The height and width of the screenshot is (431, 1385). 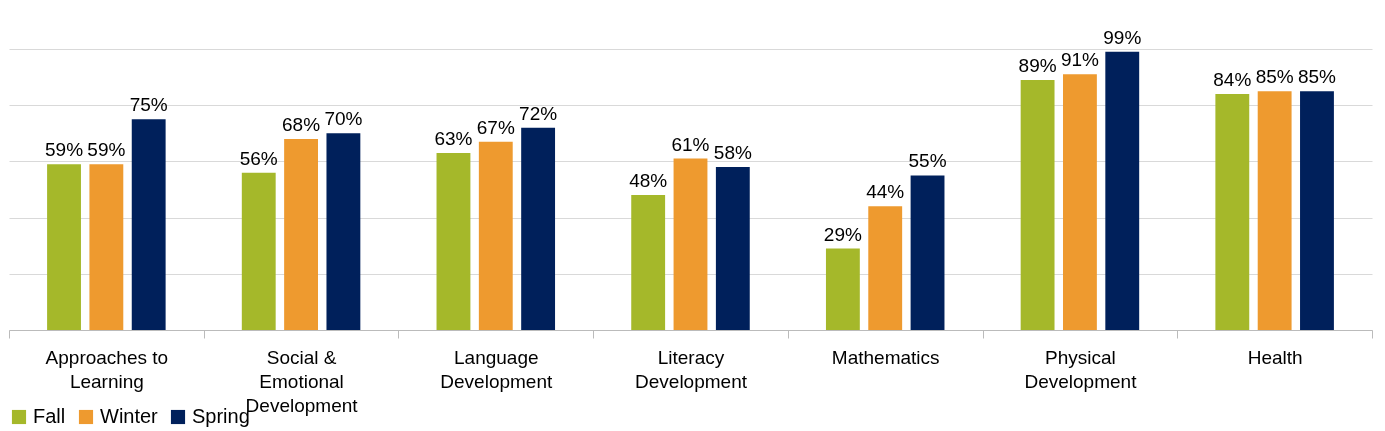 What do you see at coordinates (690, 144) in the screenshot?
I see `data-label: 61%` at bounding box center [690, 144].